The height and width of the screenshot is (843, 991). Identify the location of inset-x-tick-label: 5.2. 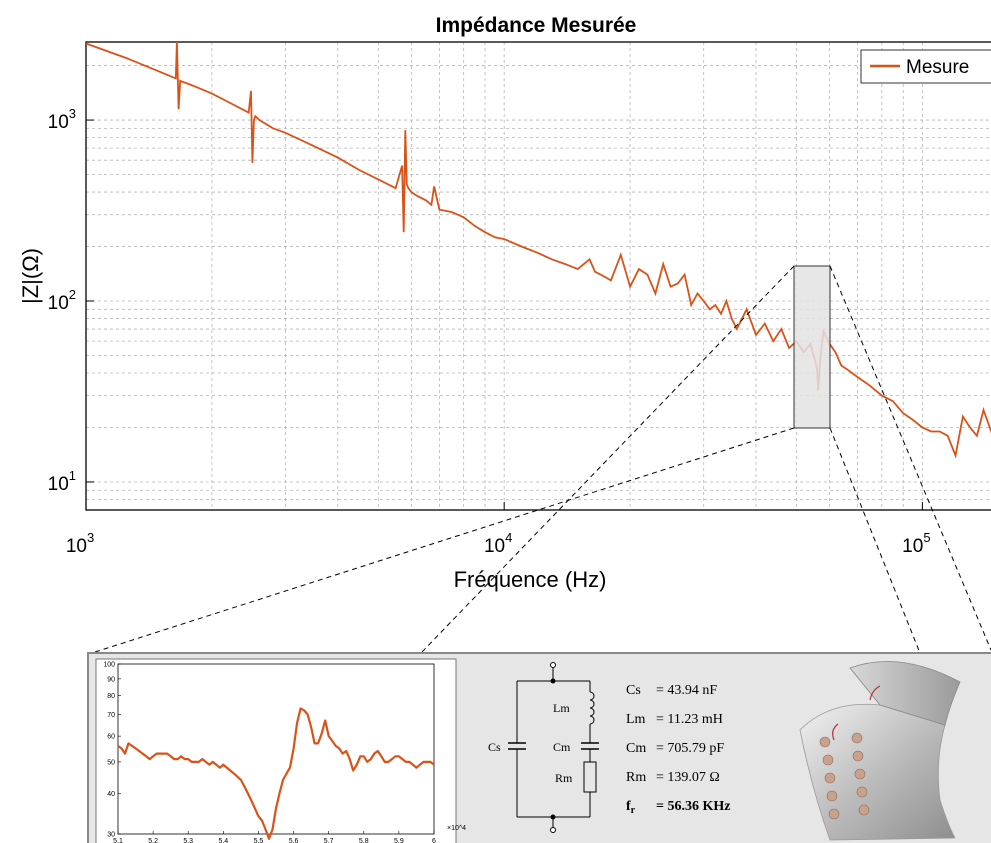
(153, 840).